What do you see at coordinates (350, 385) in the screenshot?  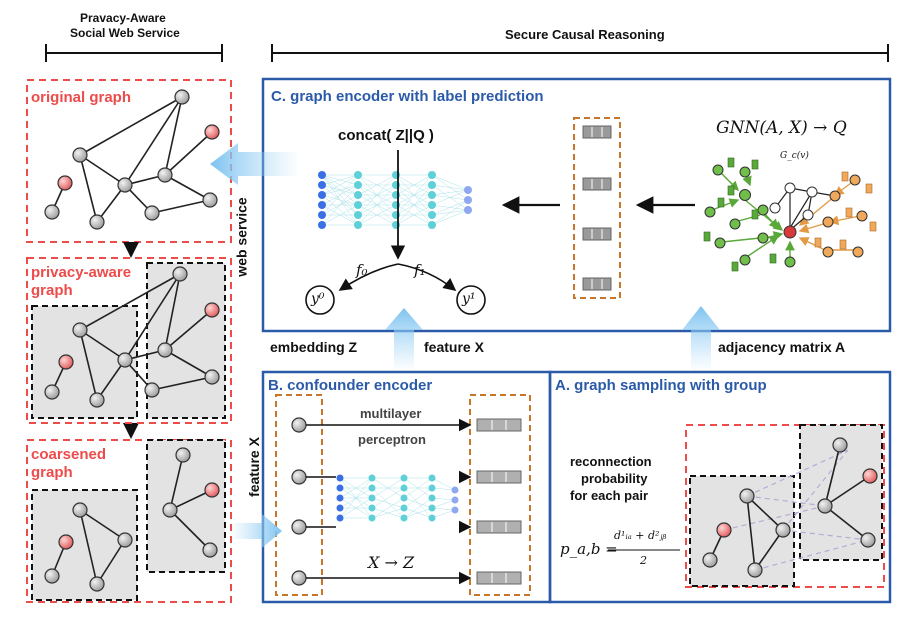 I see `panel-b-title: B. confounder encoder` at bounding box center [350, 385].